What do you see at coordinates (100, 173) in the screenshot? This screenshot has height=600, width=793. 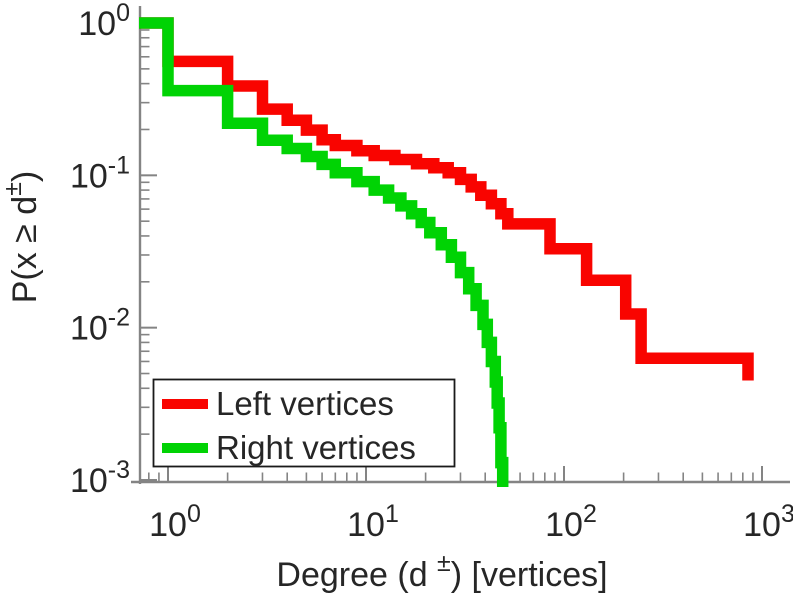 I see `y-tick-label: 10⁻¹` at bounding box center [100, 173].